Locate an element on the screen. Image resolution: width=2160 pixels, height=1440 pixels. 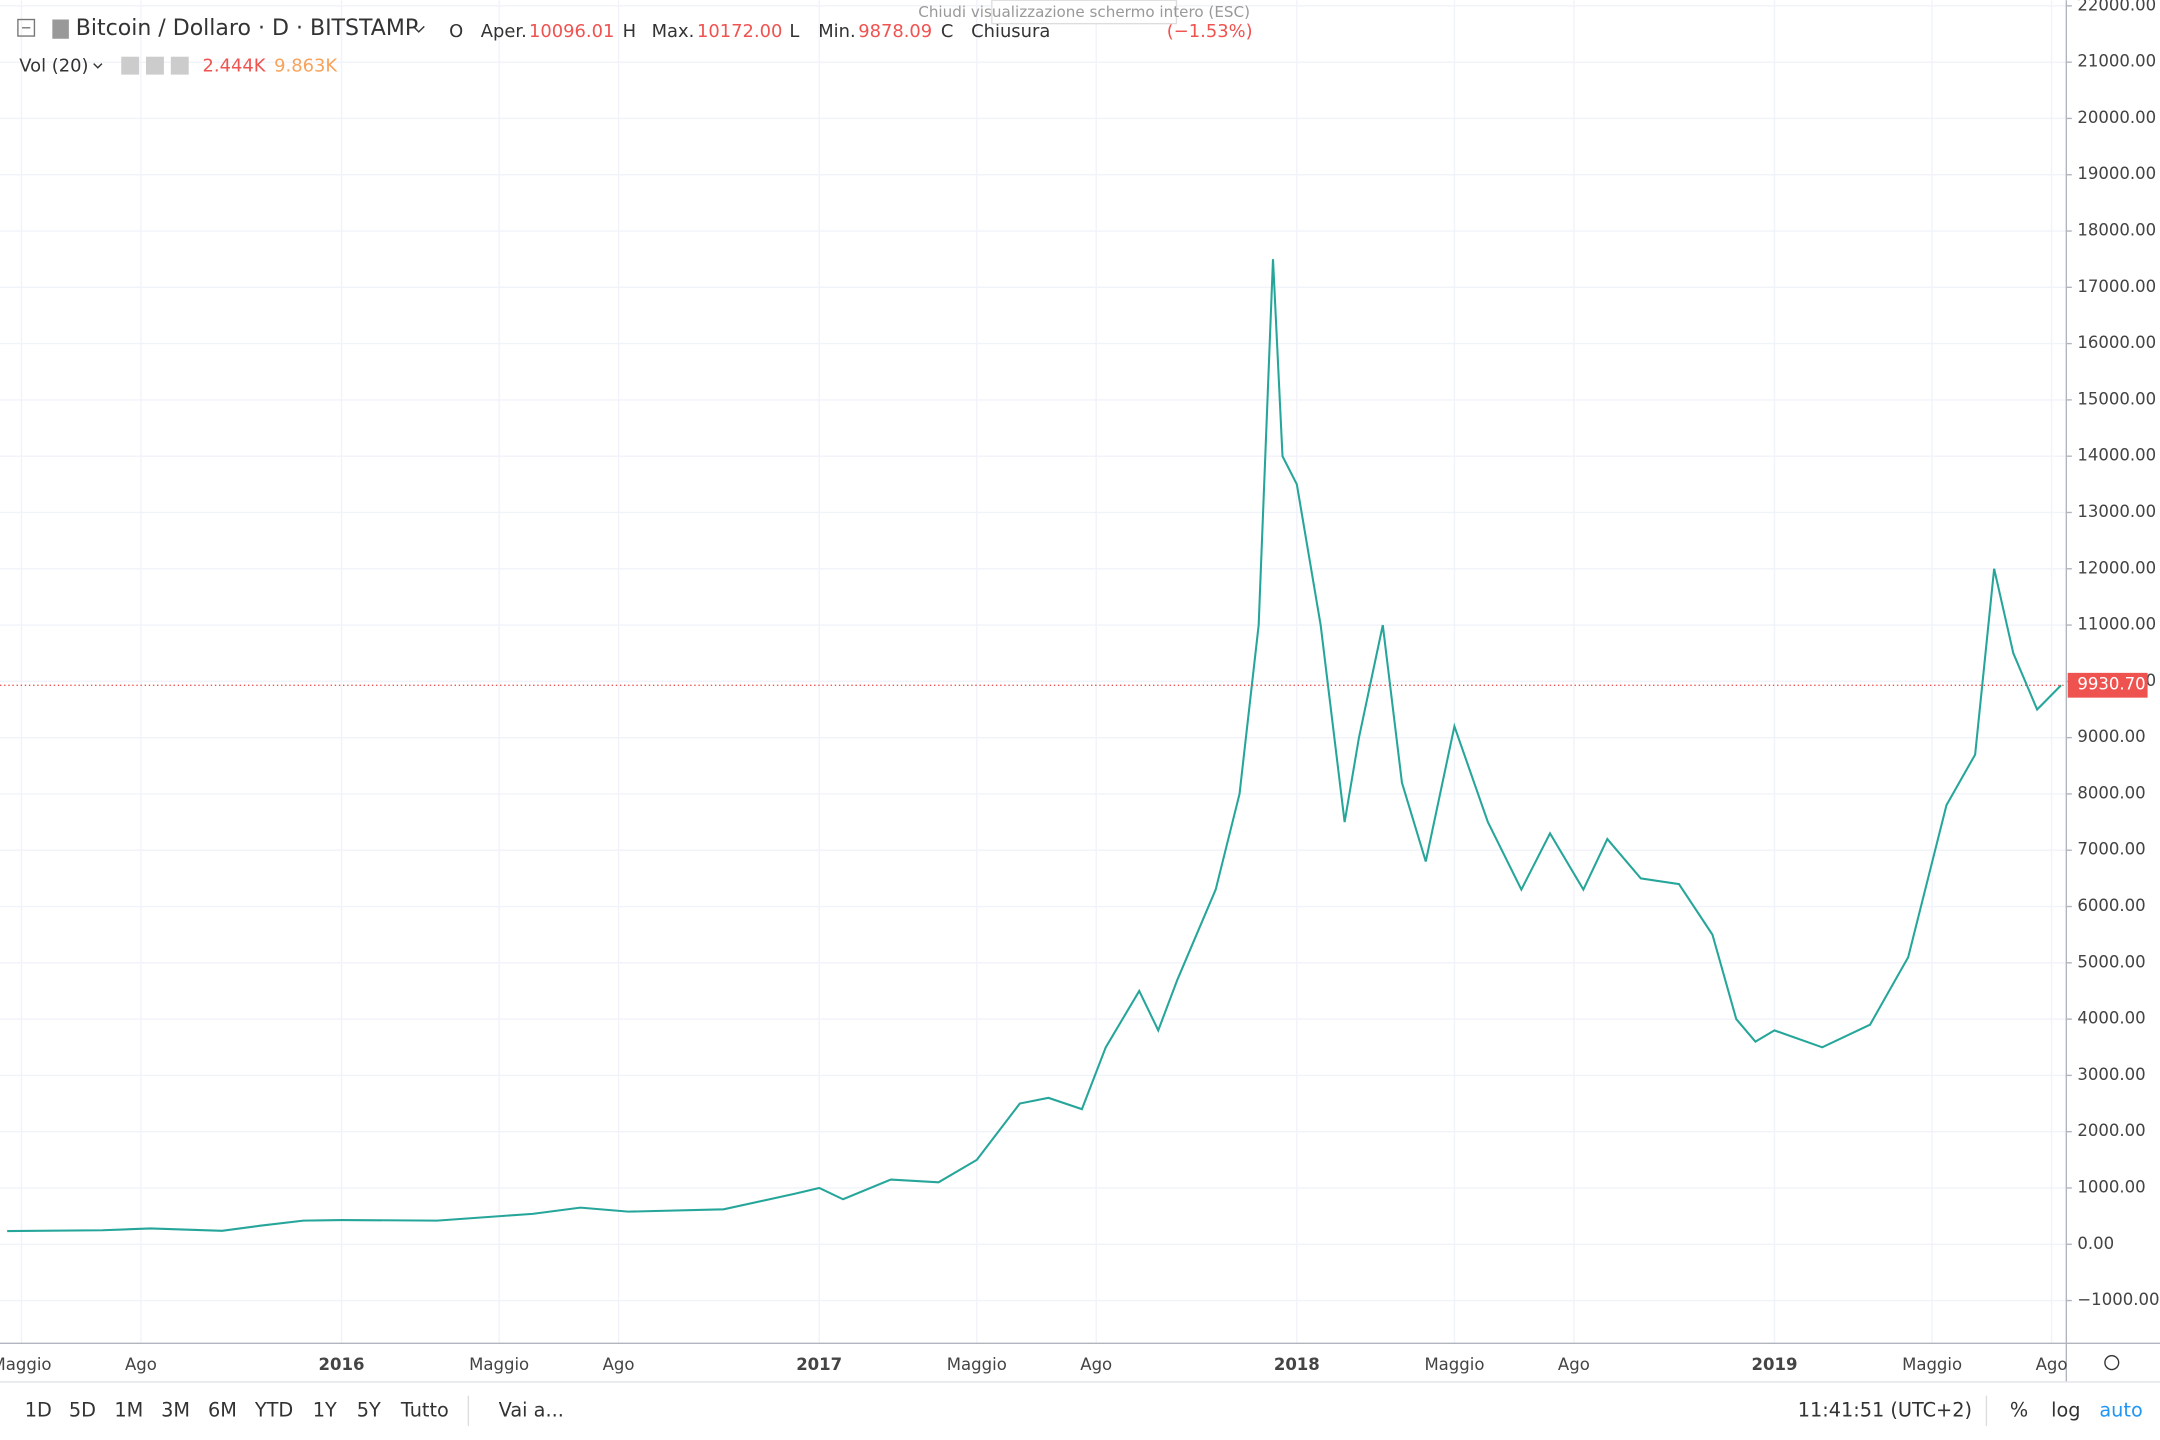
range-button: Tutto is located at coordinates (424, 1409).